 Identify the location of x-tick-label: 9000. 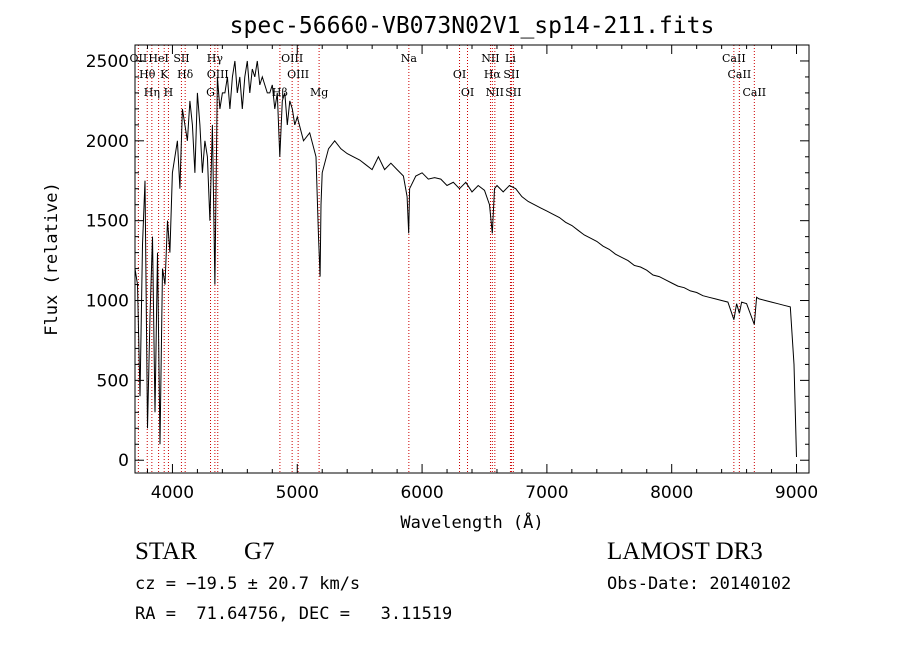
(796, 493).